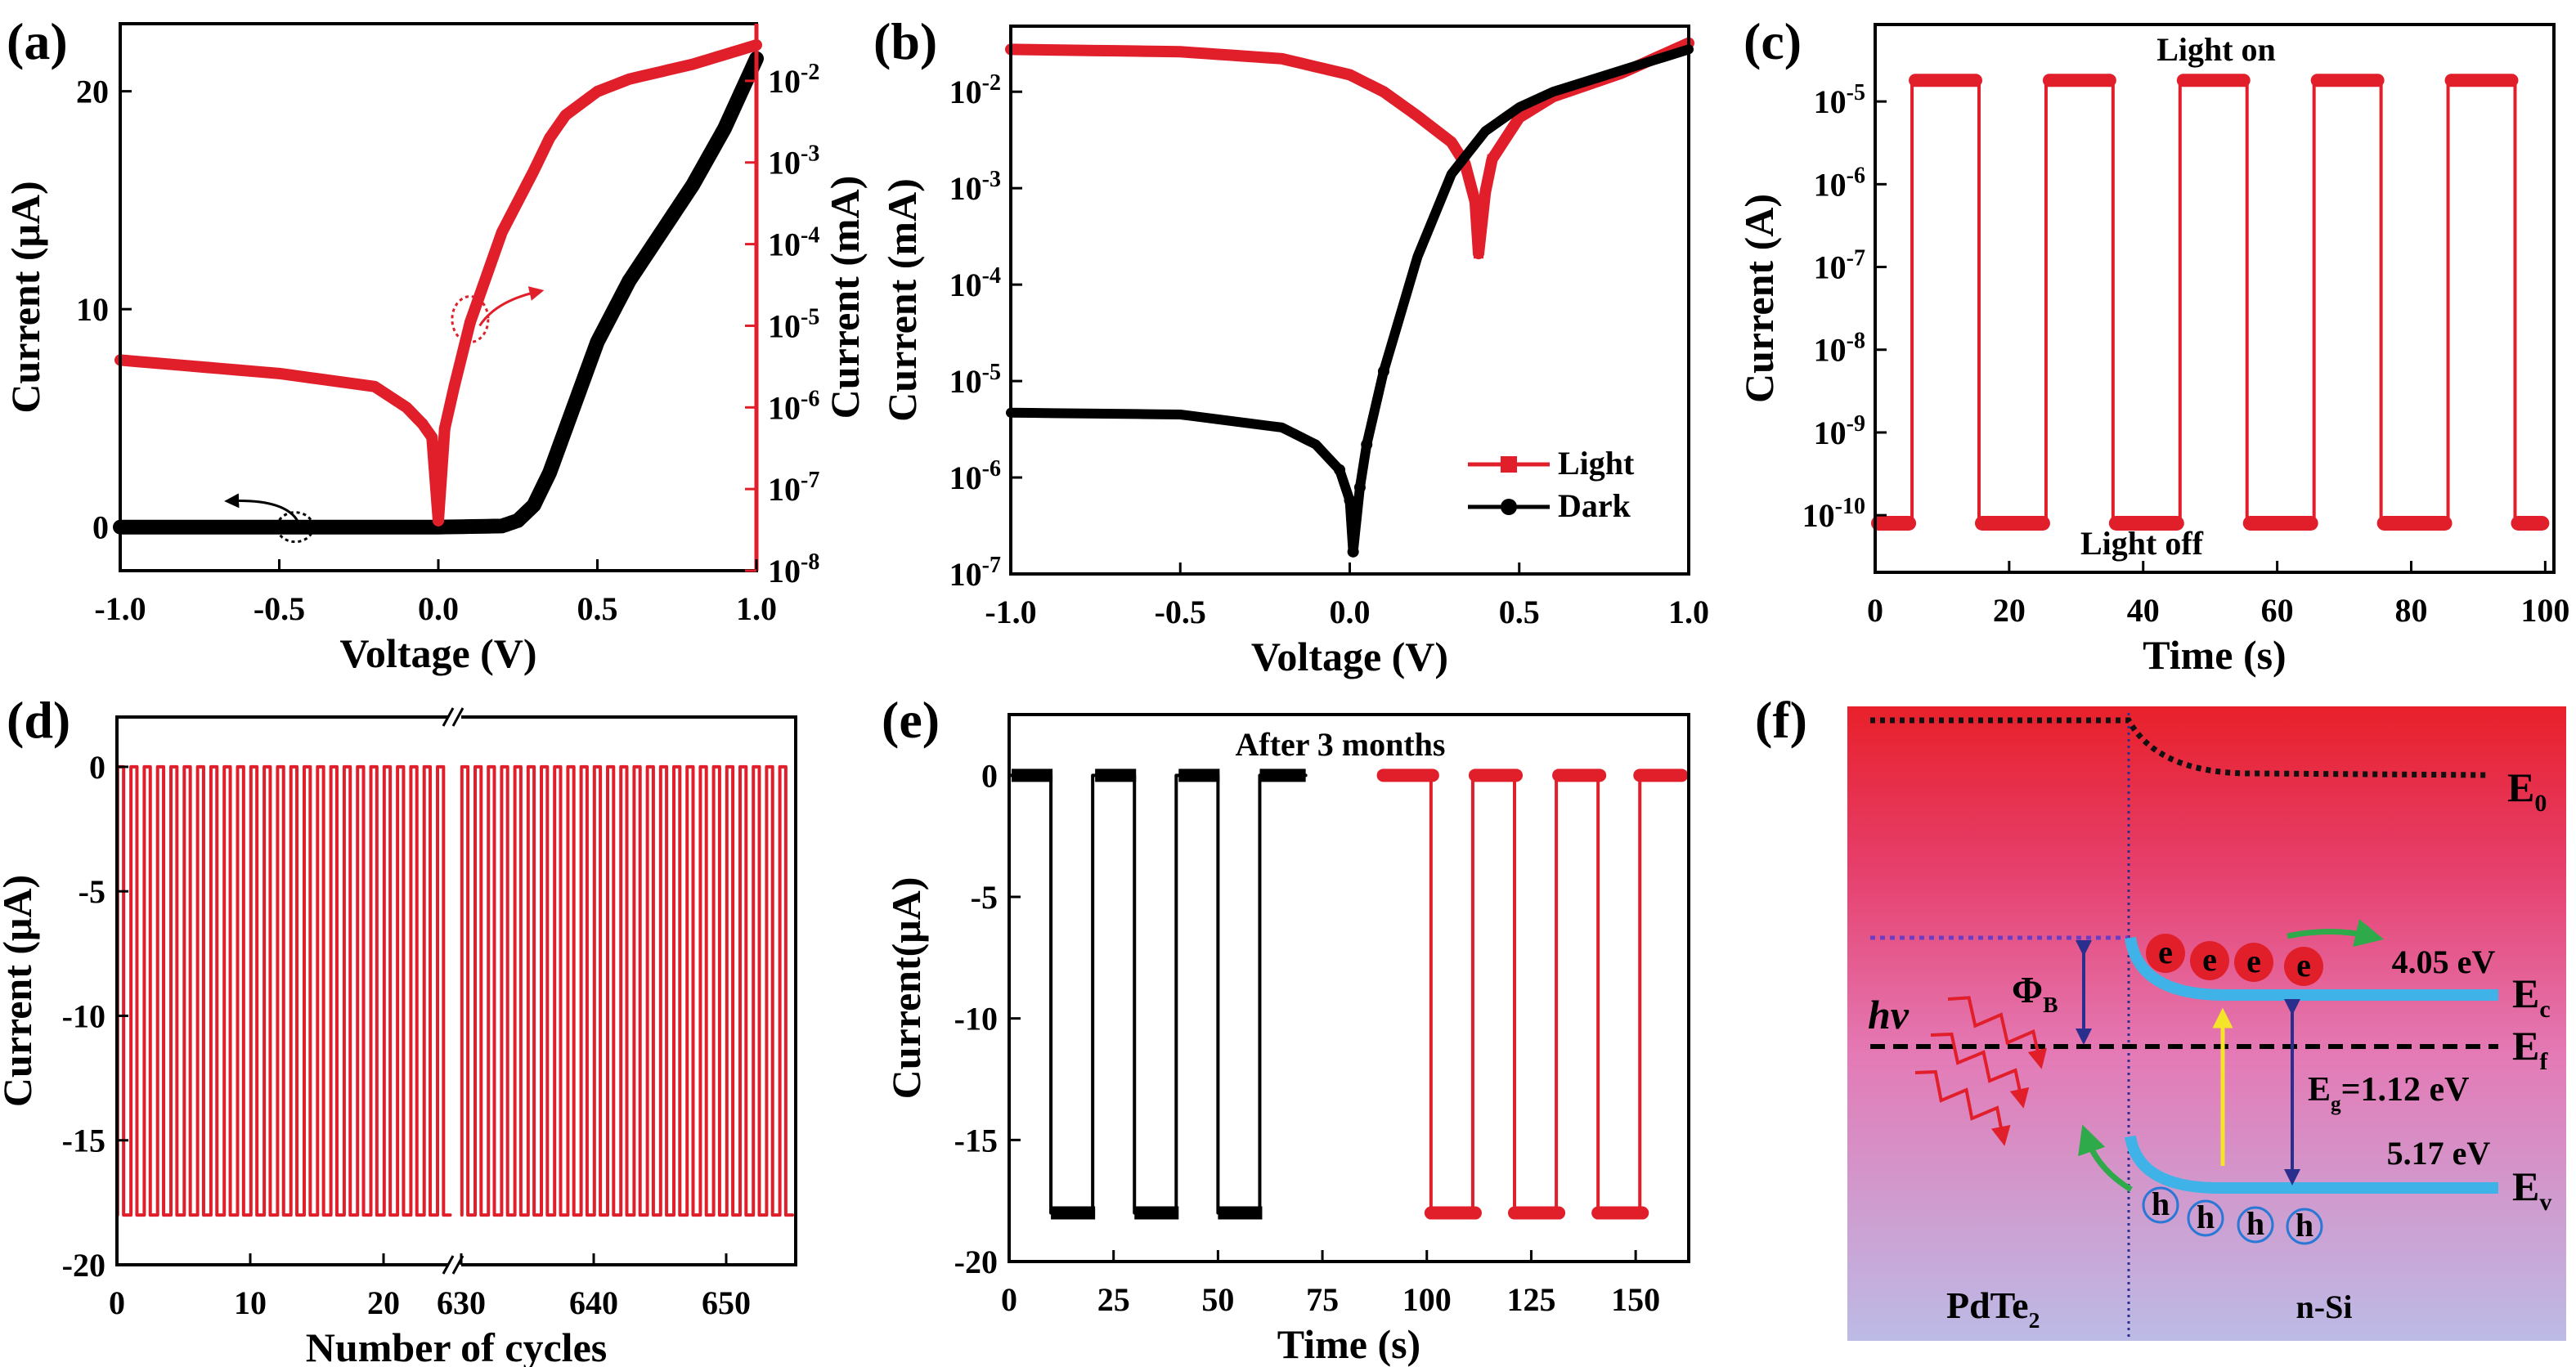 This screenshot has height=1367, width=2576. Describe the element at coordinates (975, 380) in the screenshot. I see `y-tick-label: 10⁻⁵` at that location.